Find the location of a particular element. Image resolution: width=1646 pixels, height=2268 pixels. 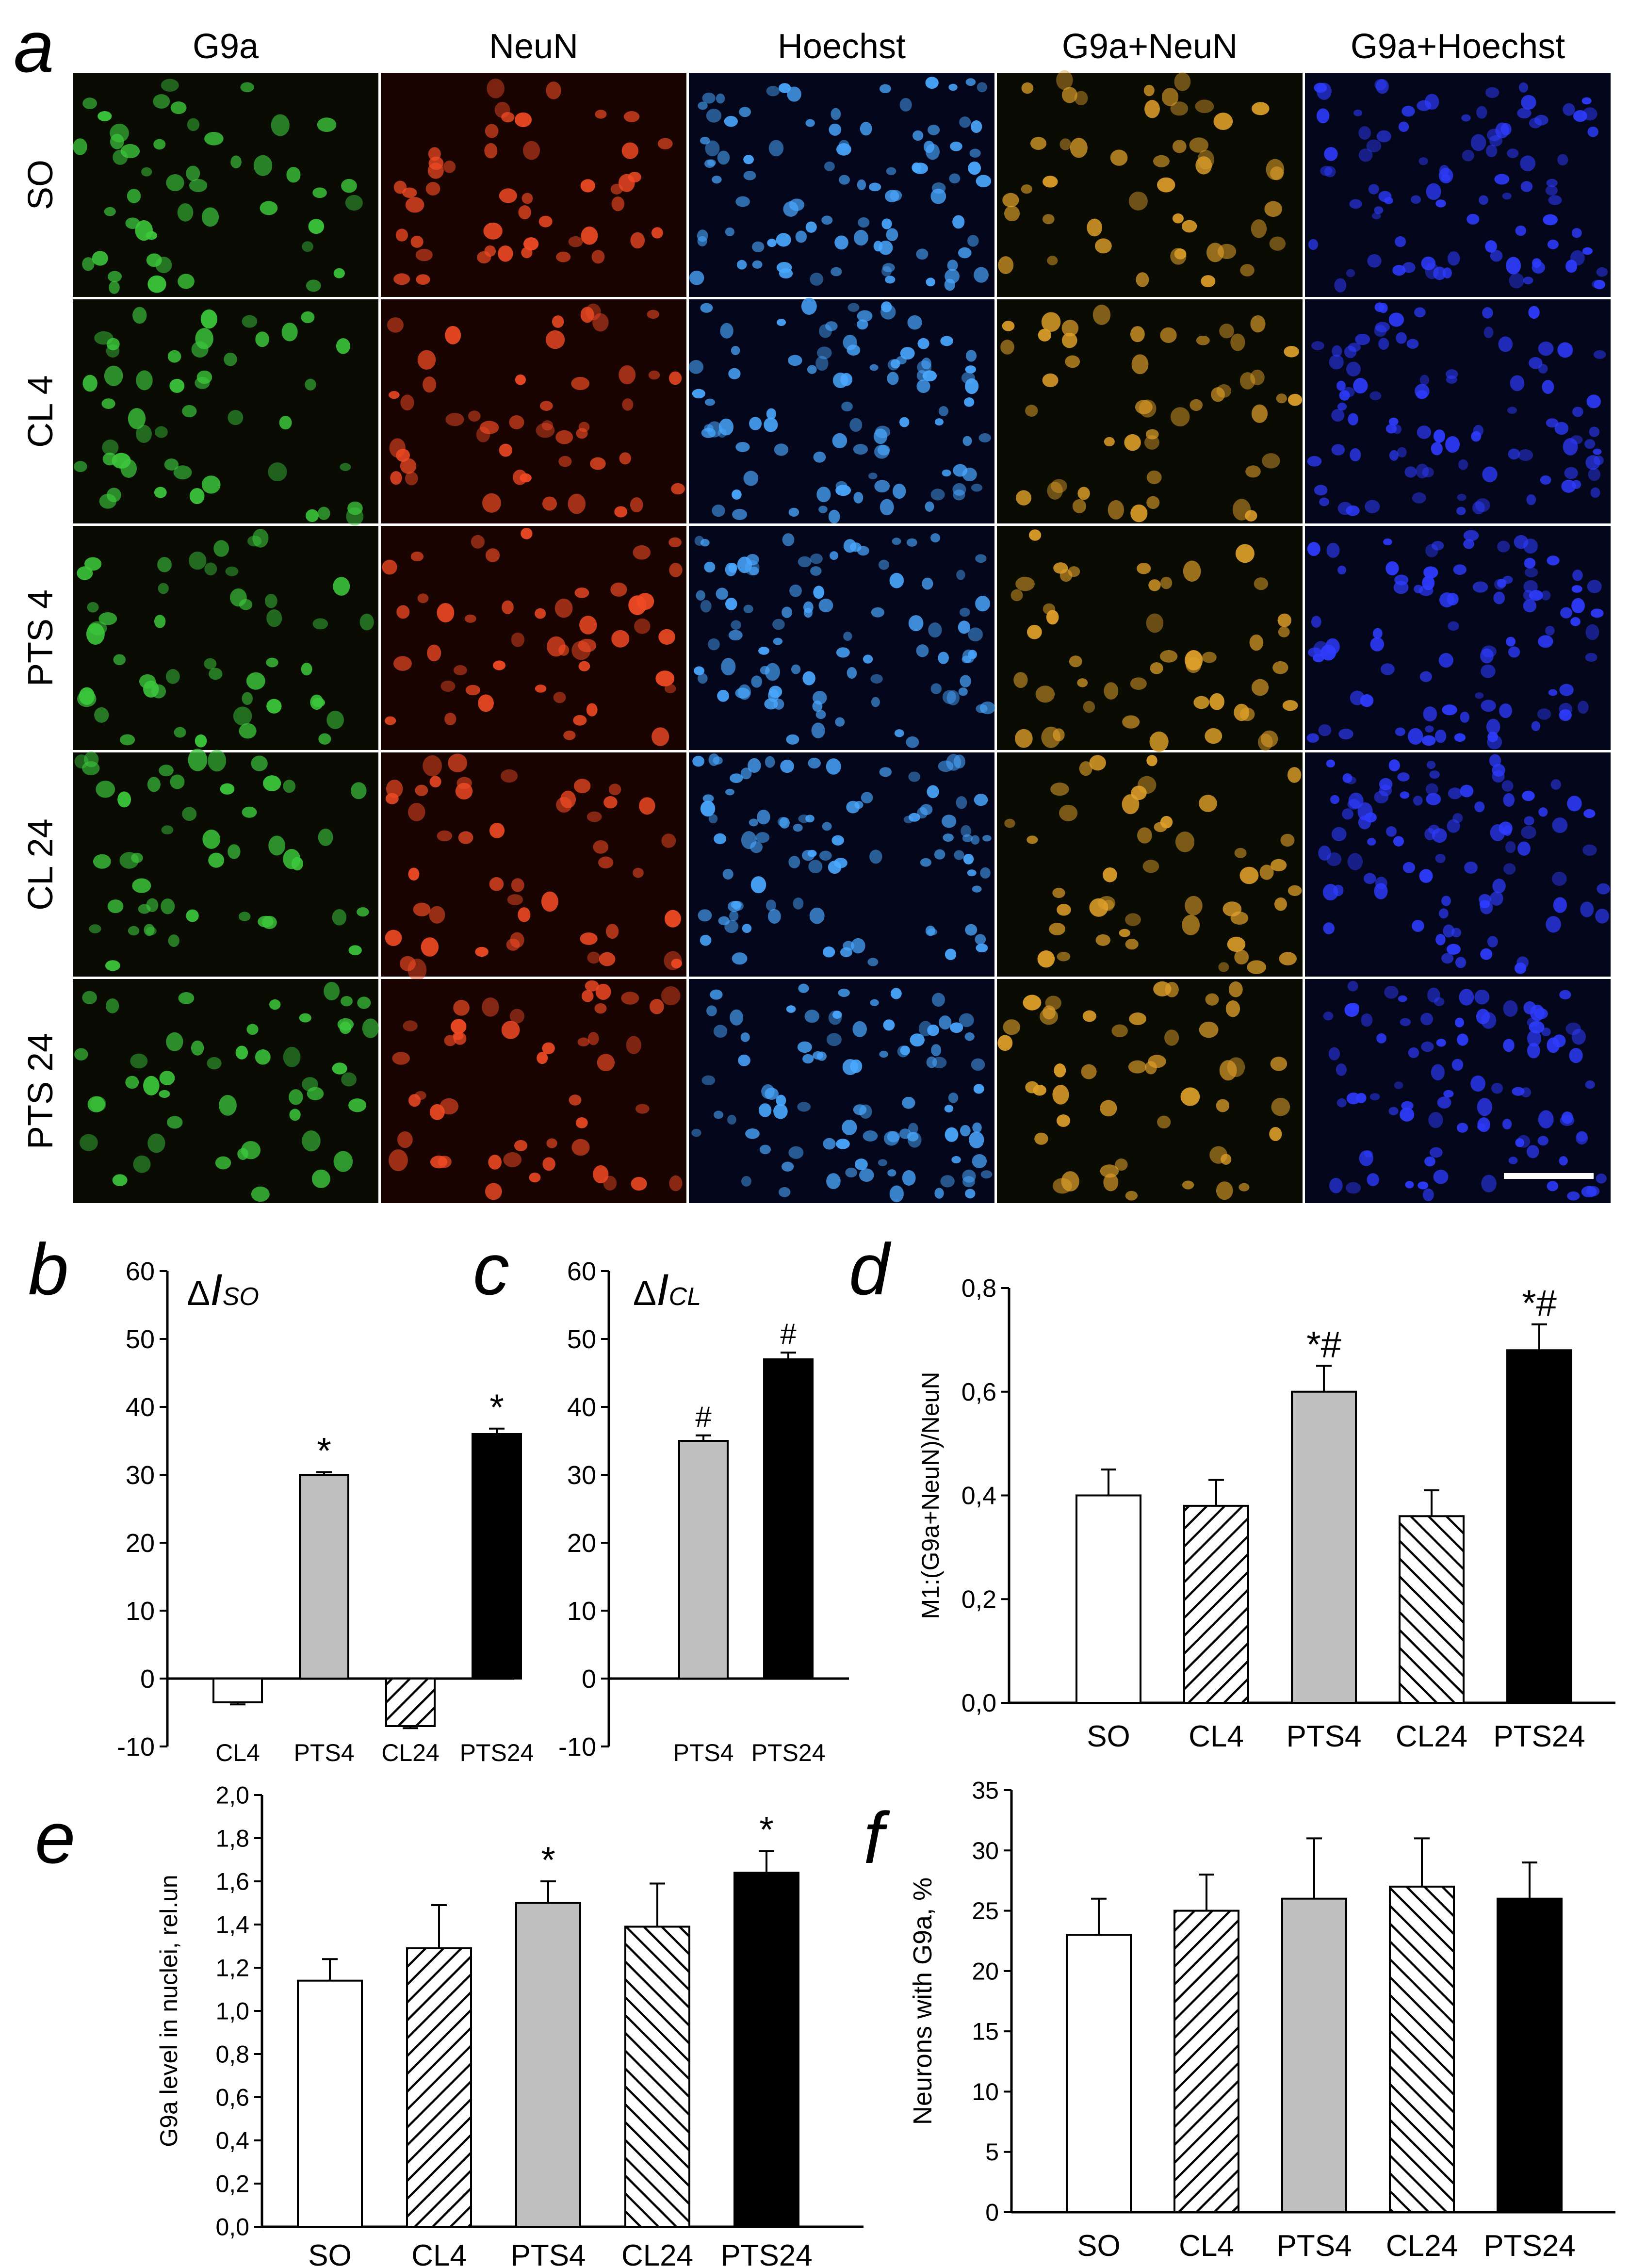

y-tick-label: 30 is located at coordinates (985, 1850).